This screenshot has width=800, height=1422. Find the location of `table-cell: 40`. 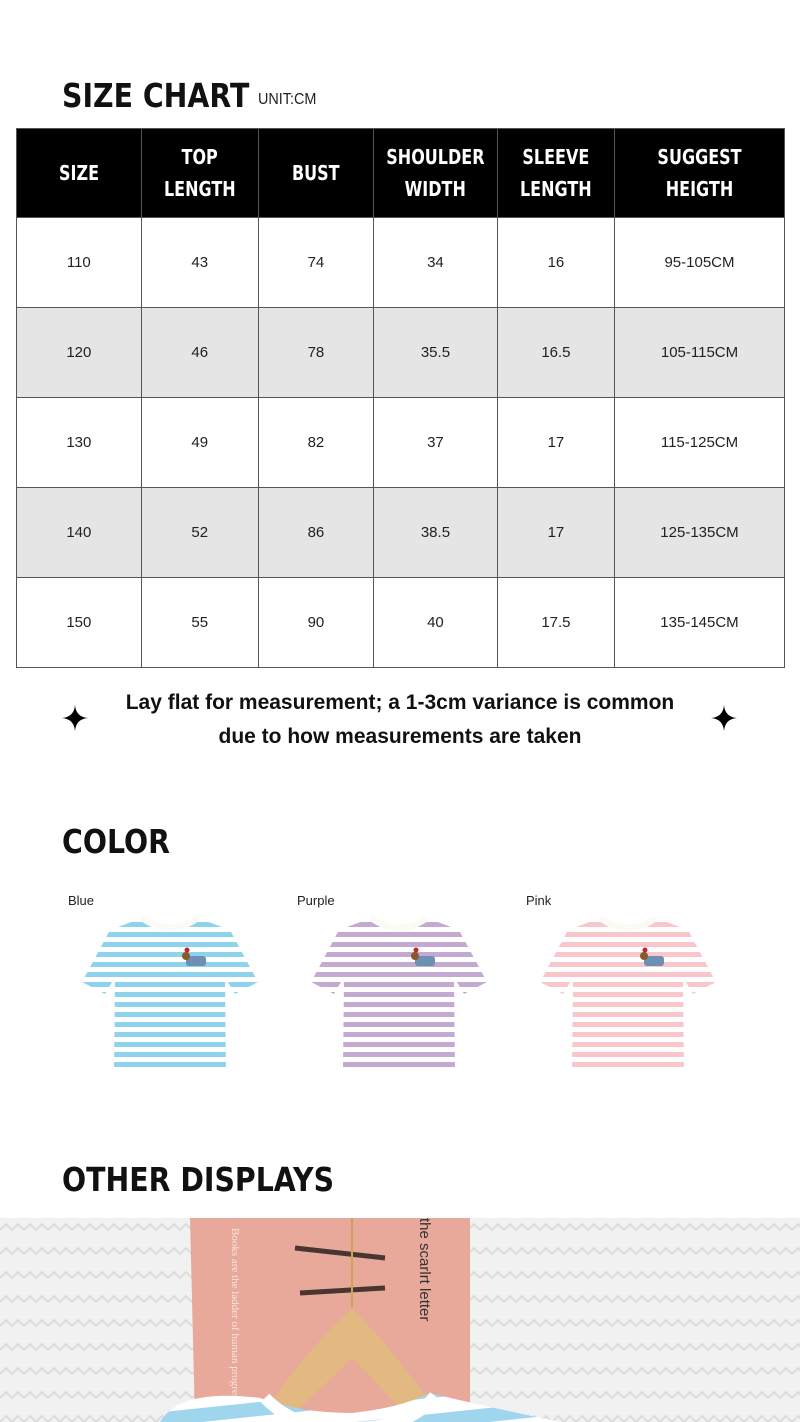

table-cell: 40 is located at coordinates (435, 622).